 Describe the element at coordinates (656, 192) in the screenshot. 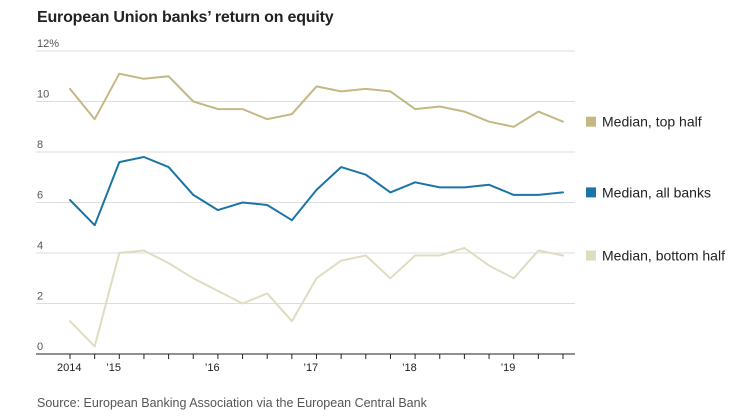

I see `legend-label: Median, all banks` at that location.